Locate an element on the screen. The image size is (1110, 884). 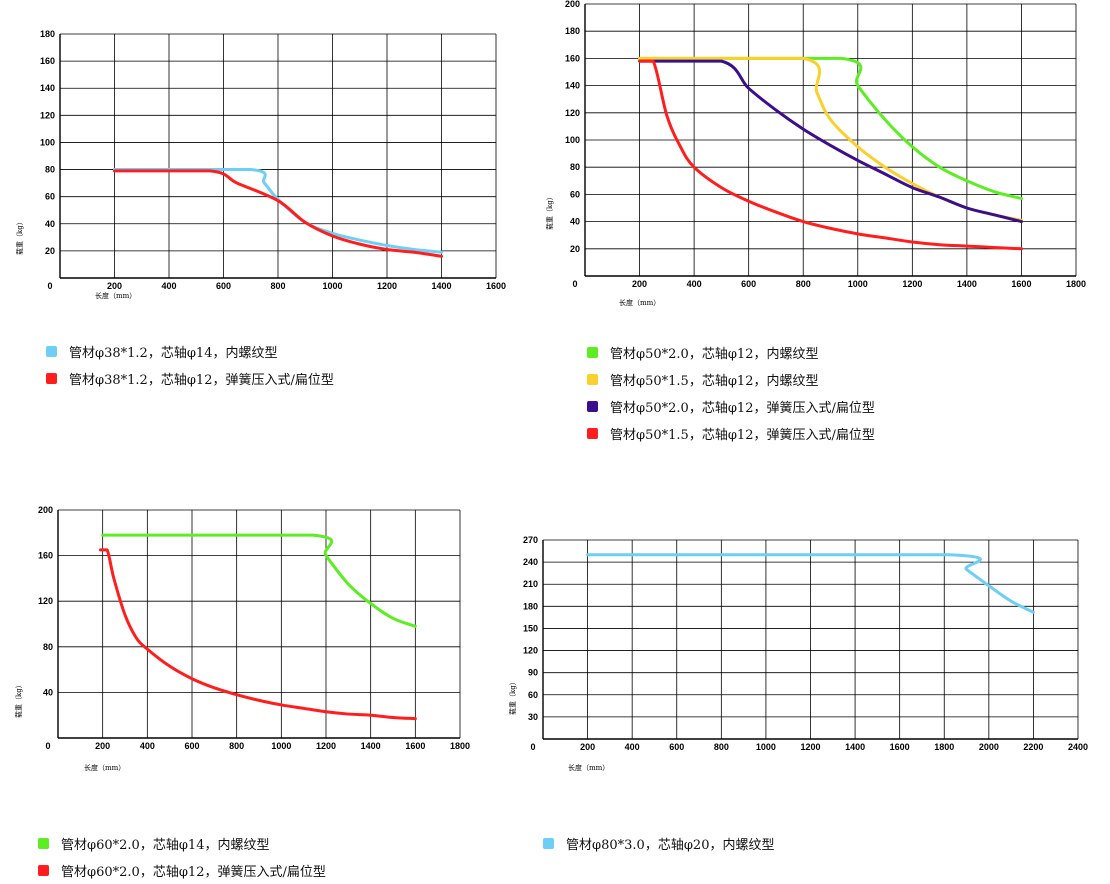
legend-chart-4: 管材φ80*3.0，芯轴φ20，内螺纹型 is located at coordinates (658, 843).